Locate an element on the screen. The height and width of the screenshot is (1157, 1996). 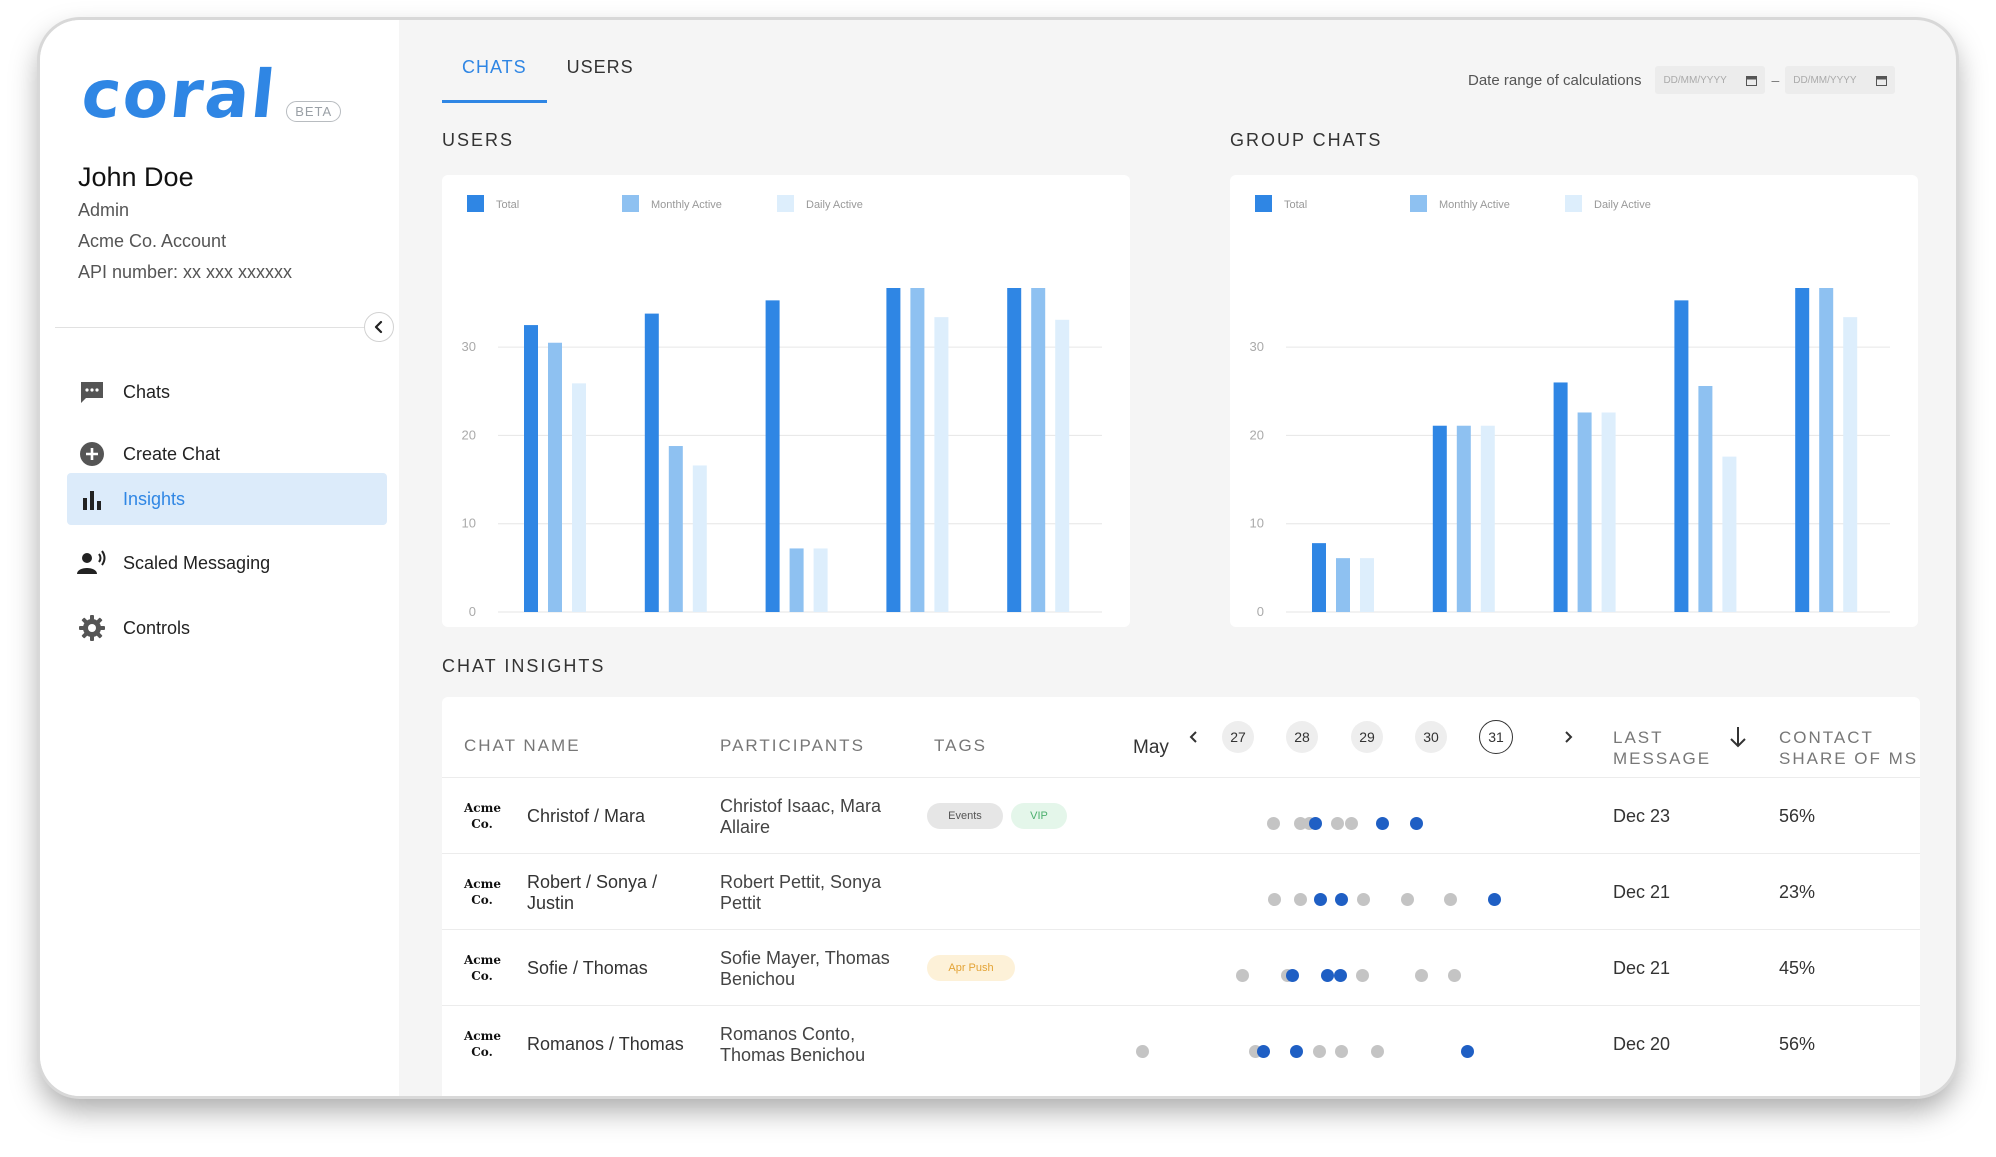
day-29: 29 is located at coordinates (1367, 737).